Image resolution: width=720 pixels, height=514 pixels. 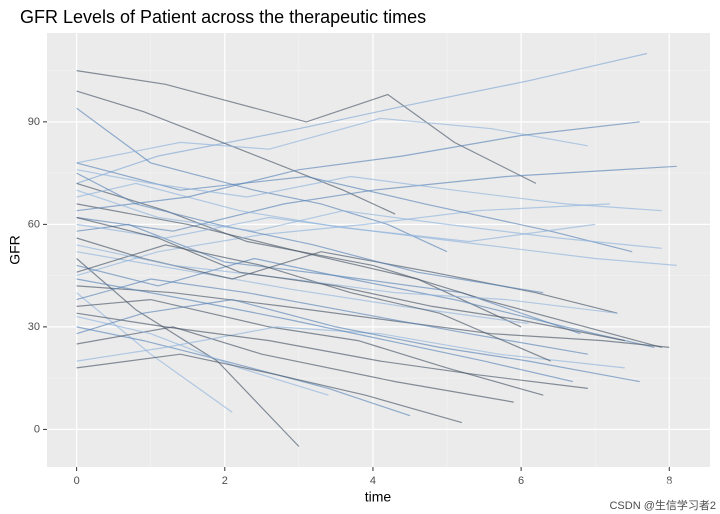 I want to click on y-tick-label: 60, so click(x=34, y=224).